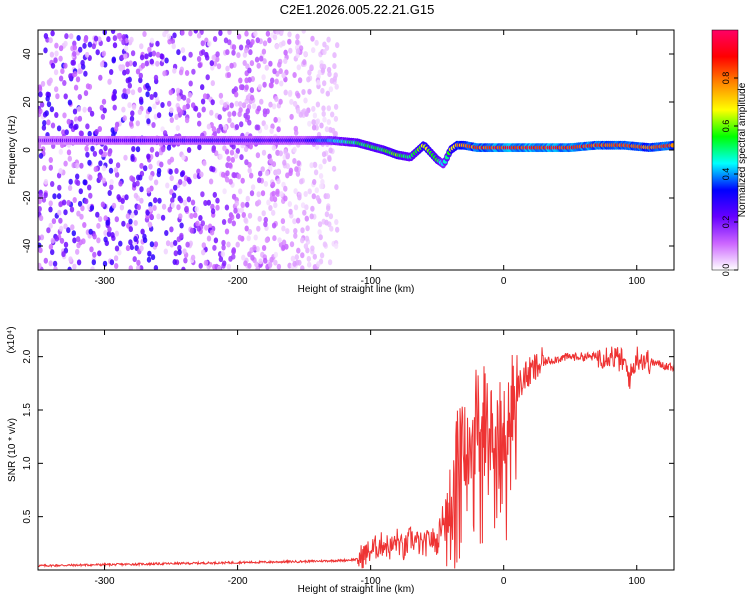 The width and height of the screenshot is (750, 600). Describe the element at coordinates (636, 581) in the screenshot. I see `x-tick-label: 100` at that location.